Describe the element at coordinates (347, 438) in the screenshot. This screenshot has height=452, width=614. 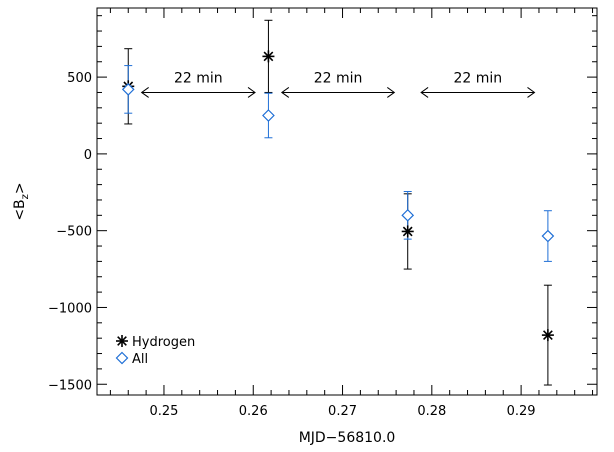
I see `x-axis-title: MJD−56810.0` at that location.